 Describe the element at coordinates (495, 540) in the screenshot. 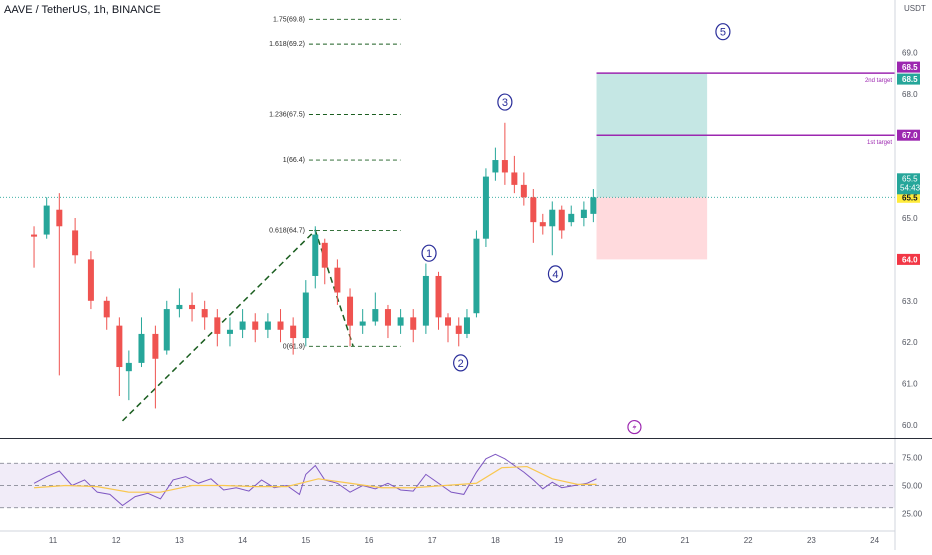

I see `x-tick-label: 18` at that location.